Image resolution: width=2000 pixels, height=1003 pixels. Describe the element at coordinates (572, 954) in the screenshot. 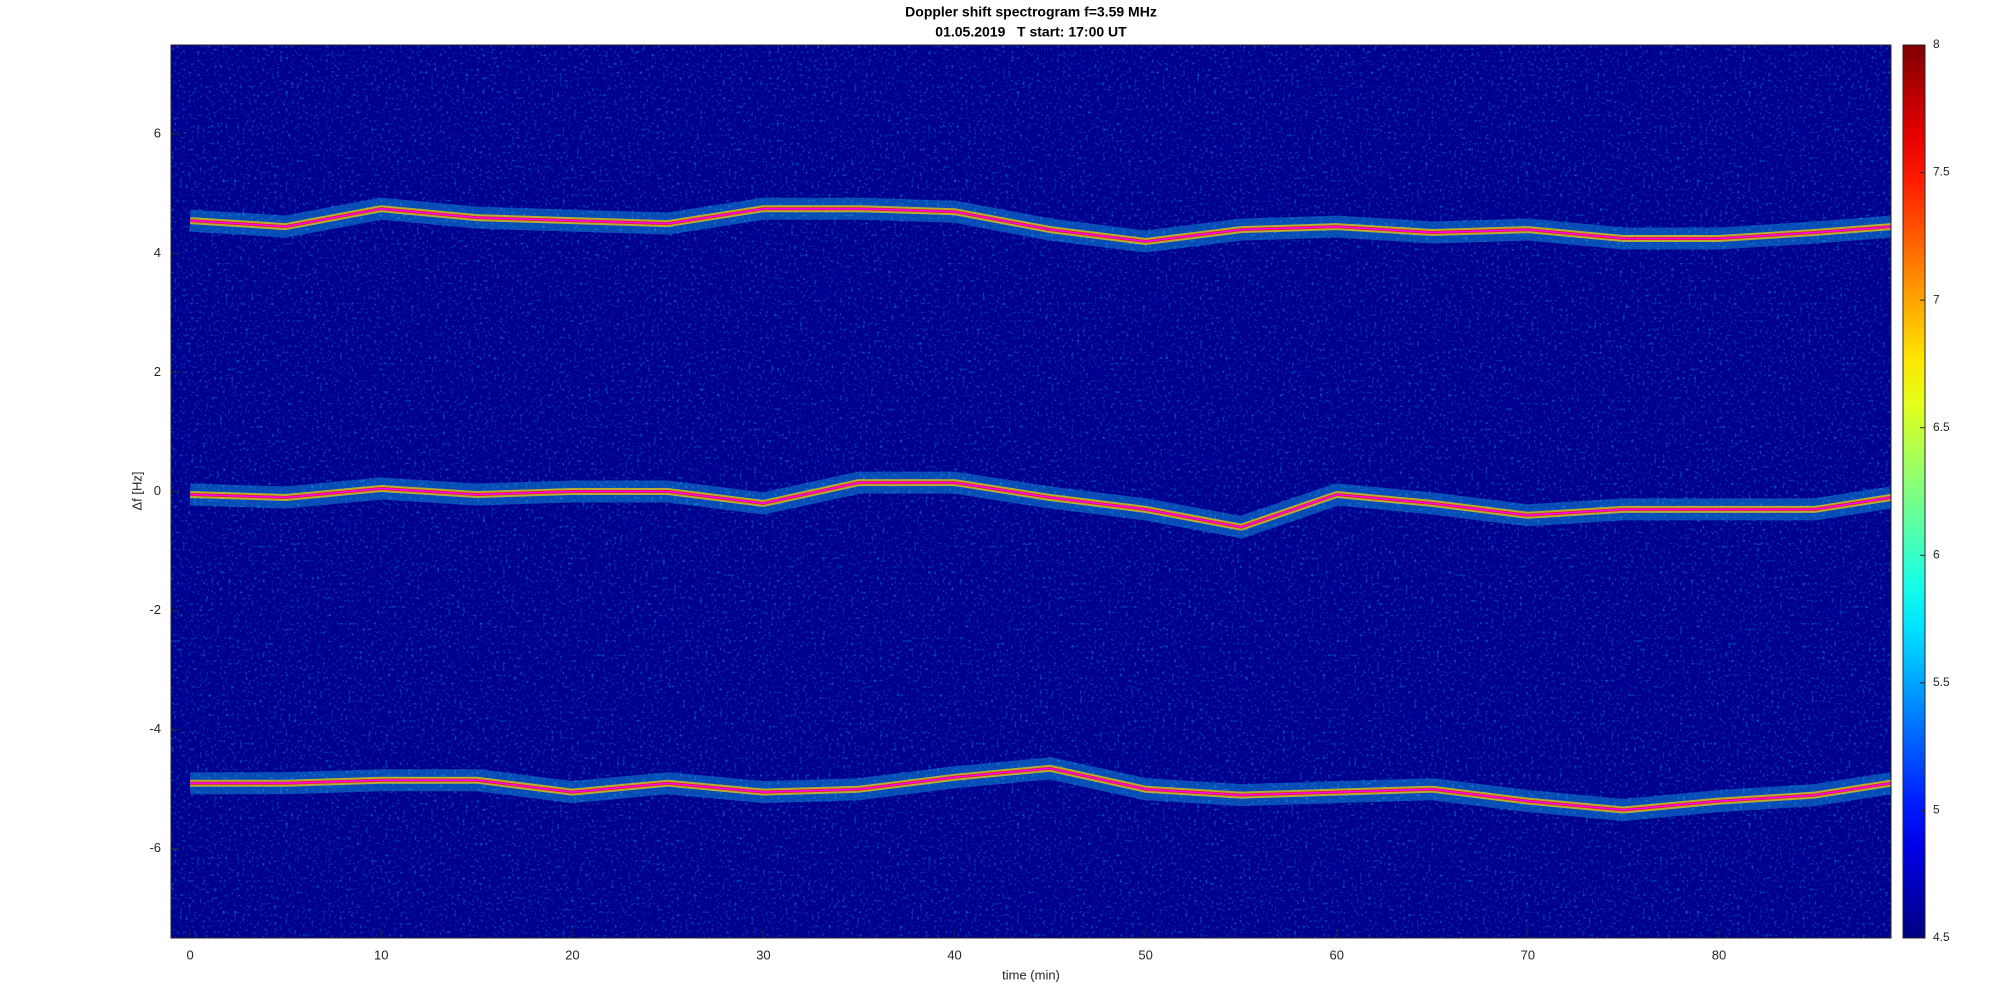

I see `x-tick-label: 20` at that location.